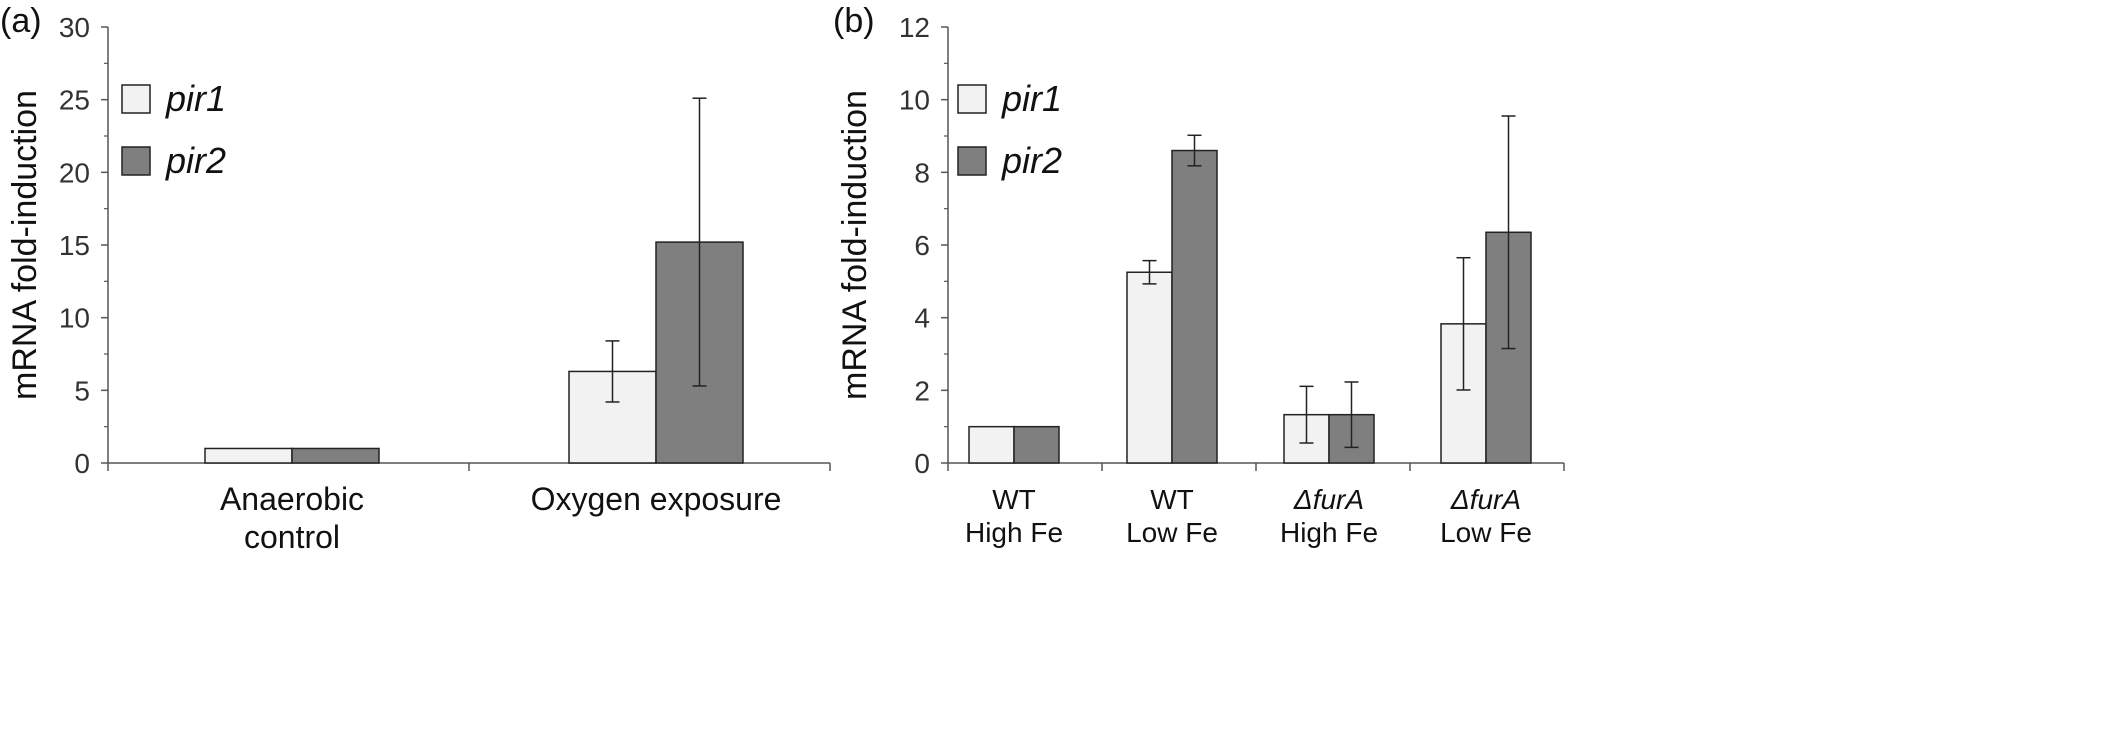 The width and height of the screenshot is (2118, 747). Describe the element at coordinates (292, 537) in the screenshot. I see `x-category-label: control` at that location.